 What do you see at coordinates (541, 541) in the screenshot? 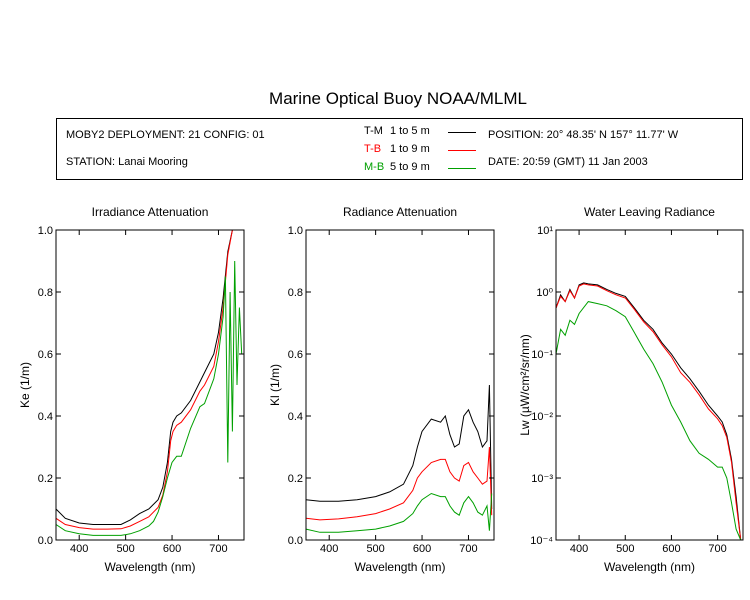
I see `y-tick-label: 10⁻⁴` at bounding box center [541, 541].